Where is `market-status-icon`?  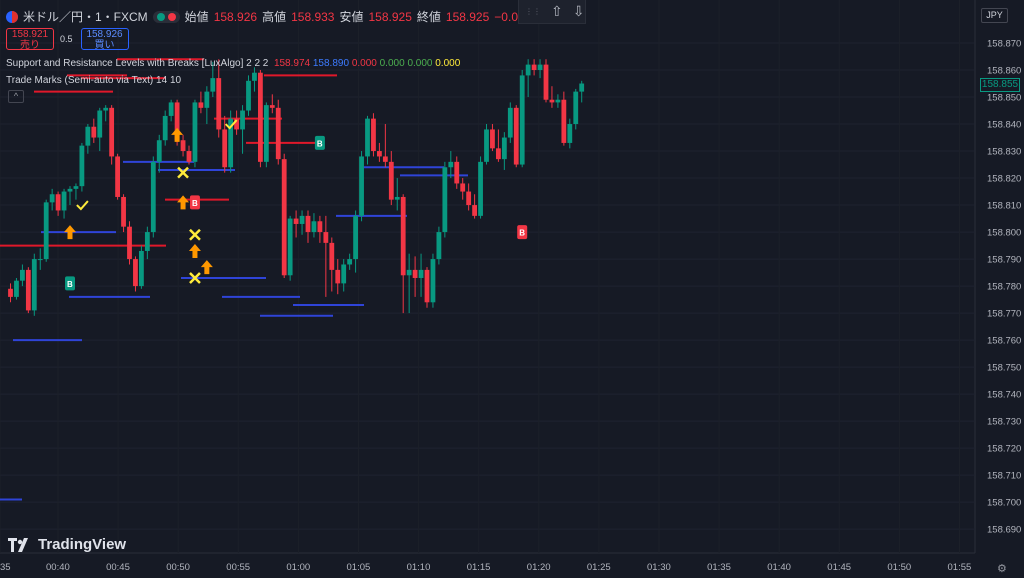 market-status-icon is located at coordinates (160, 16).